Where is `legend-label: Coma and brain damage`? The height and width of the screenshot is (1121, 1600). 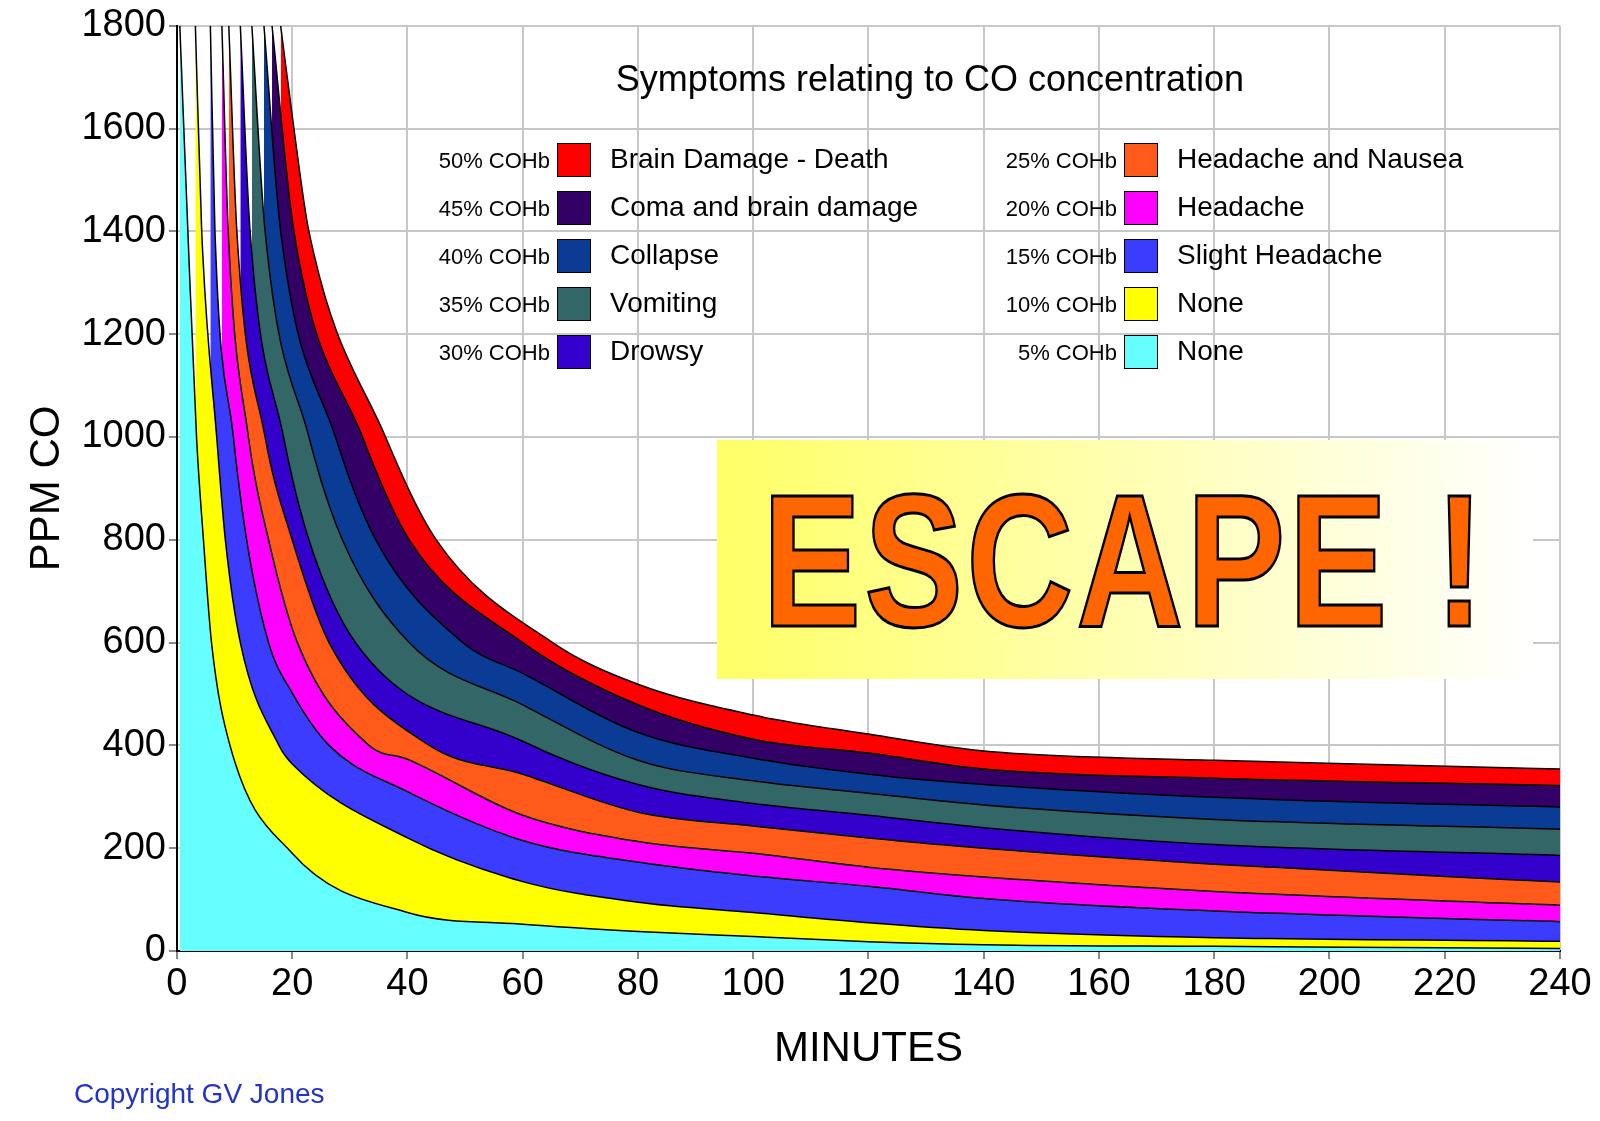
legend-label: Coma and brain damage is located at coordinates (764, 207).